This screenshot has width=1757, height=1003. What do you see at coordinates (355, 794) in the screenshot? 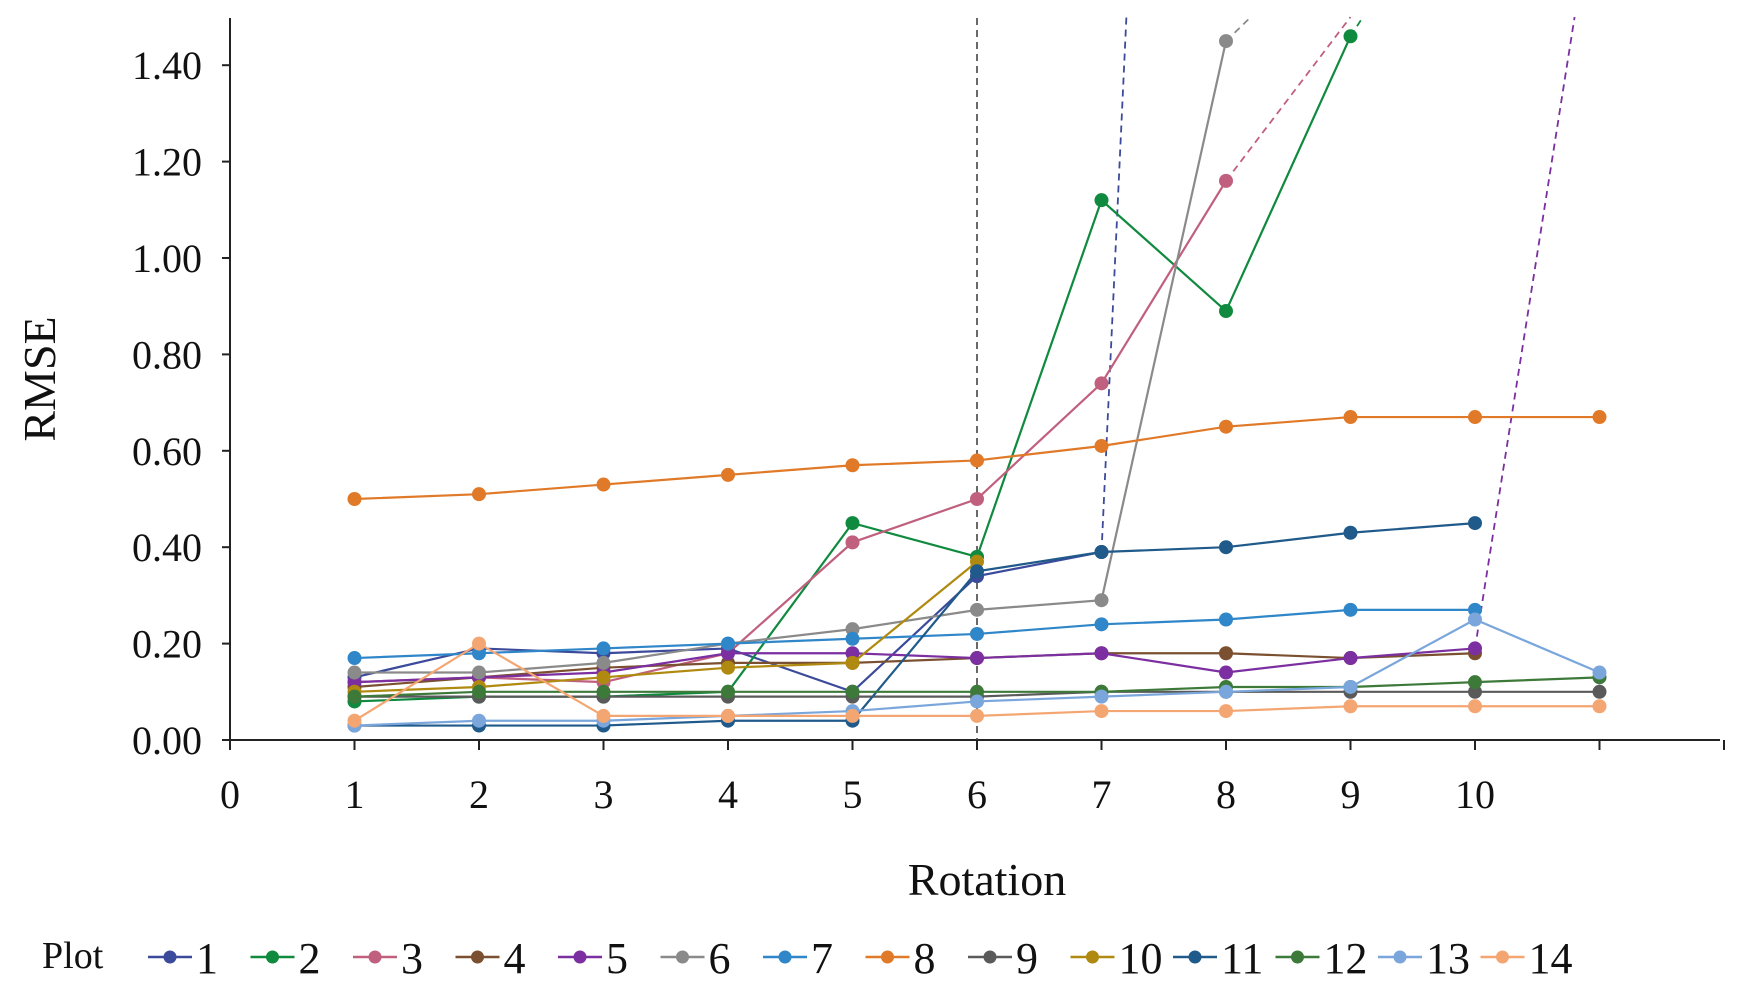
I see `x-tick-label: 1` at bounding box center [355, 794].